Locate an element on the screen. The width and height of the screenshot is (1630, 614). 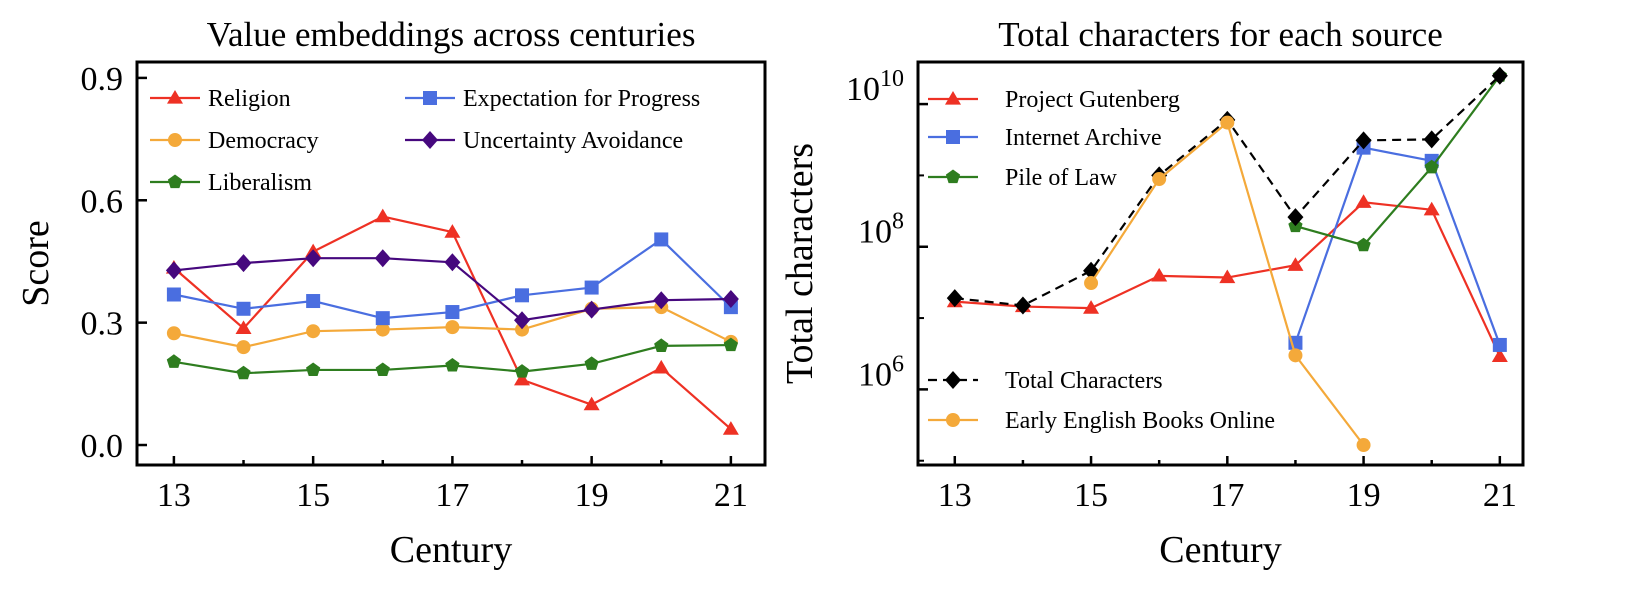
legend-entry: Pile of Law is located at coordinates (1023, 178).